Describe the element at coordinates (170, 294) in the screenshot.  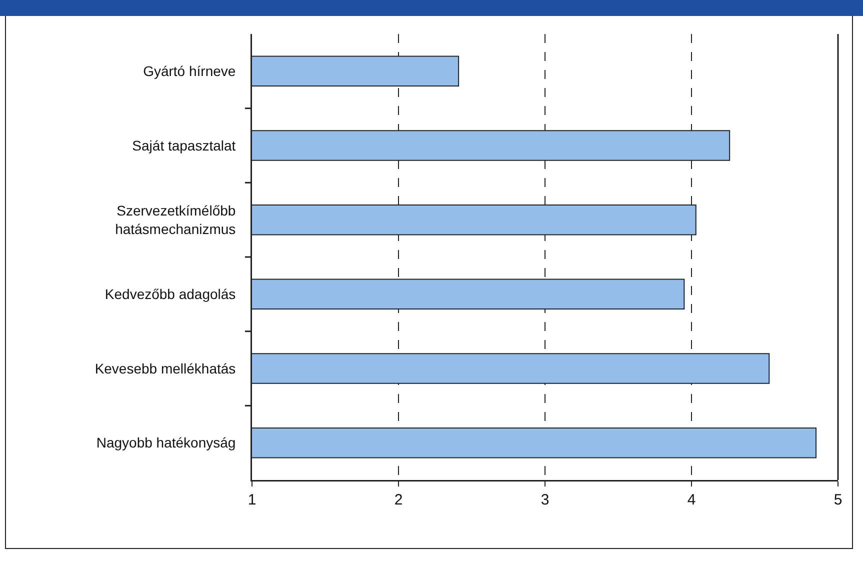
I see `y-tick-label: Kedvezőbb adagolás` at that location.